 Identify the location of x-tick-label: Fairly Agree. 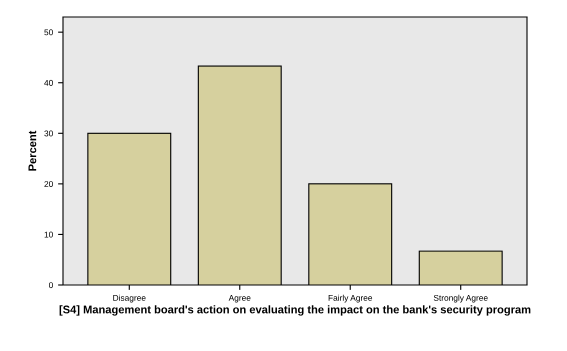
(350, 298).